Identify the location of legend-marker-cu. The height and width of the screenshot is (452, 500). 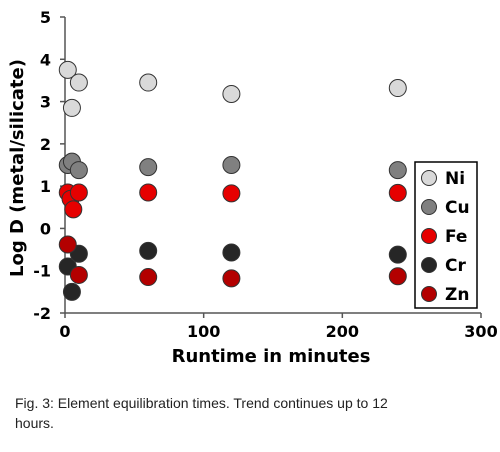
(429, 207).